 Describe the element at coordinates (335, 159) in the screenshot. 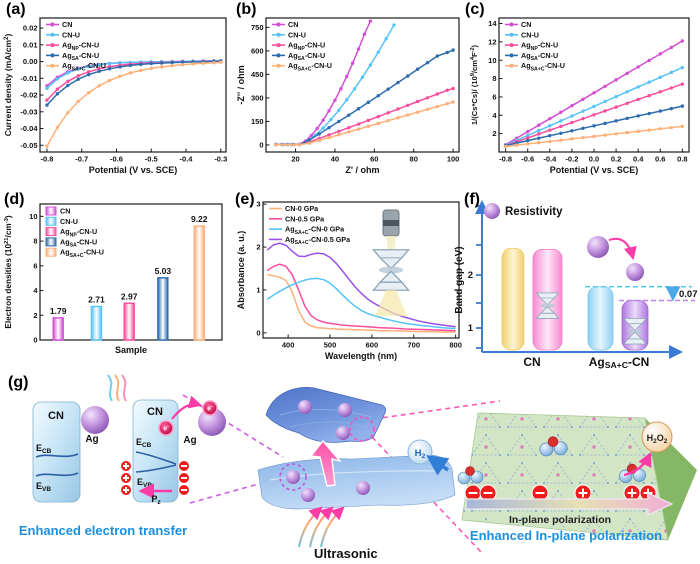

I see `svg-text: 40` at that location.